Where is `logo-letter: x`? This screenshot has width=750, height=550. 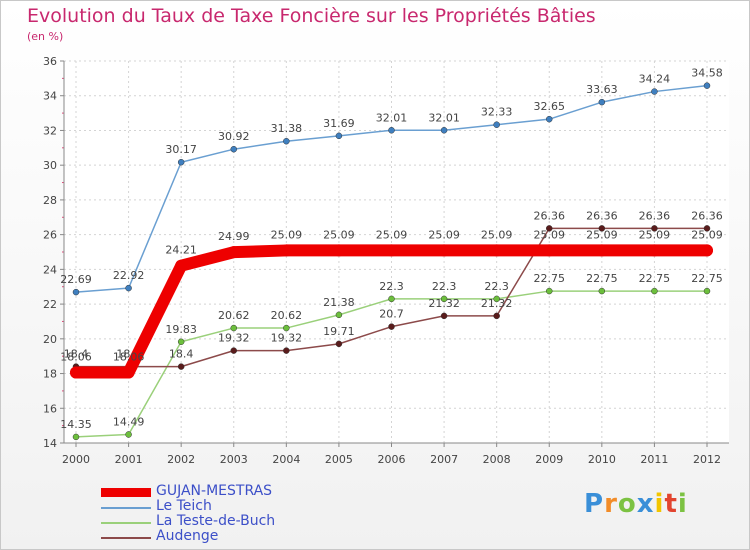
logo-letter: x is located at coordinates (645, 504).